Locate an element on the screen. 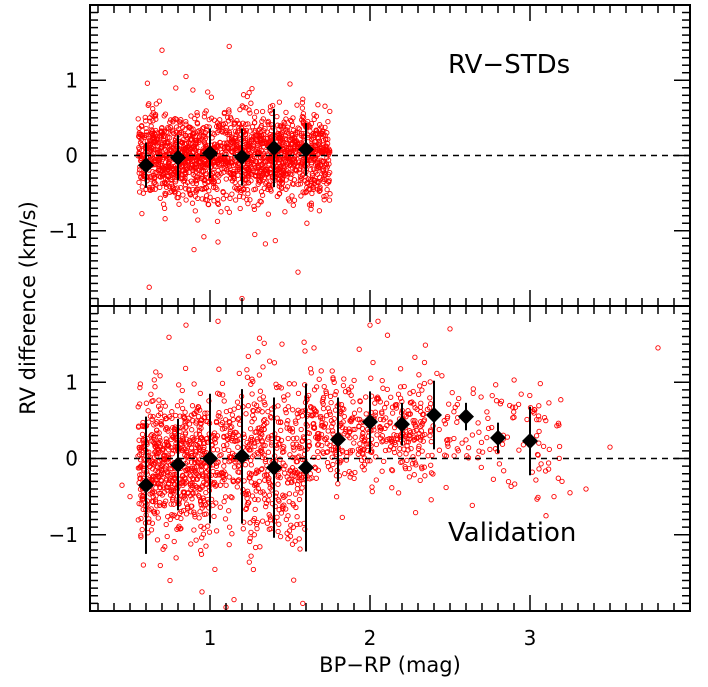 This screenshot has width=708, height=687. x-tick-labels: 1 2 3 is located at coordinates (370, 638).